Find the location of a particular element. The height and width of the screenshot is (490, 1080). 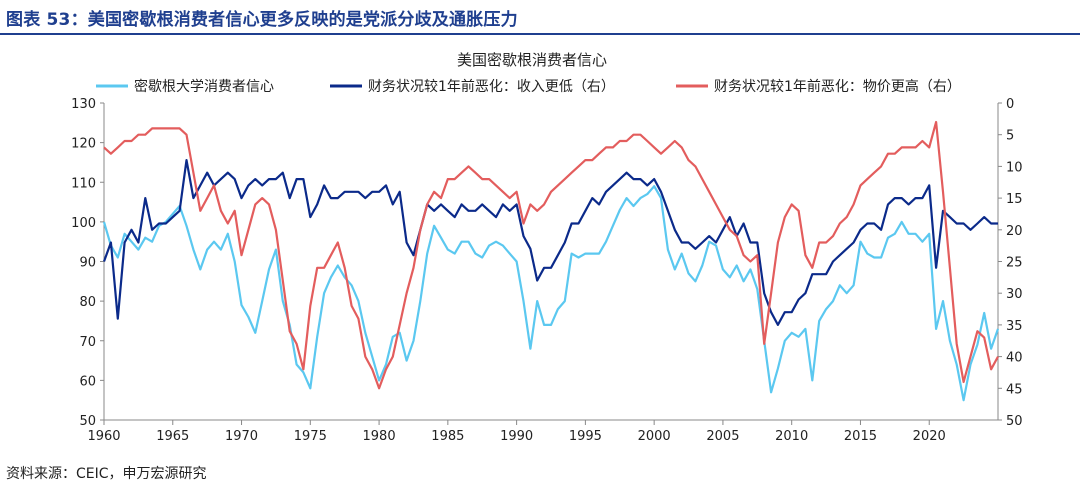

x-tick-label: 1985 is located at coordinates (447, 436).